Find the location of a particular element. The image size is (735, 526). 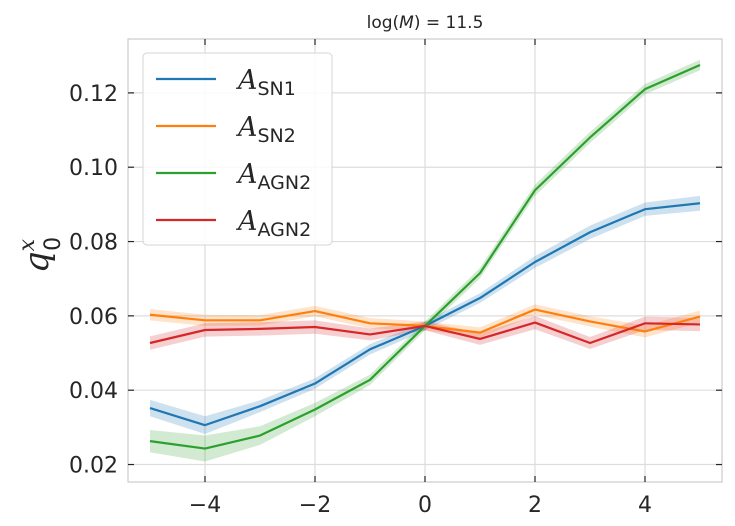

series-2-band is located at coordinates (425, 321).